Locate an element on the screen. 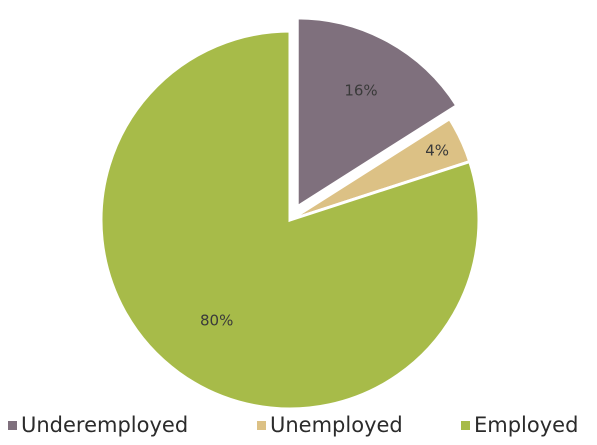 This screenshot has width=597, height=445. legend-label-unemployed: Unemployed is located at coordinates (336, 425).